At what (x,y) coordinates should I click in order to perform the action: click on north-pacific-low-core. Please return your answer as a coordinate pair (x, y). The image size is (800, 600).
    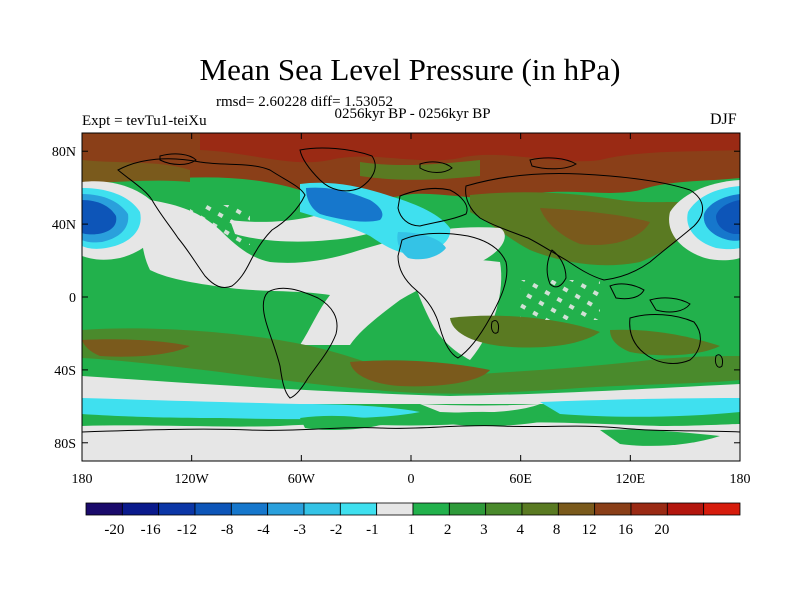
    Looking at the image, I should click on (99, 217).